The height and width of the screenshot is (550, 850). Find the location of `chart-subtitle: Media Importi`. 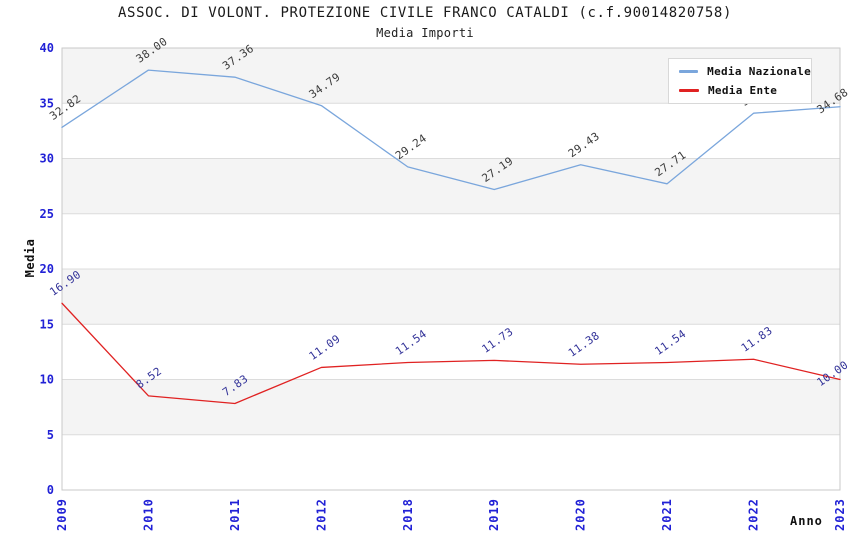

chart-subtitle: Media Importi is located at coordinates (425, 33).